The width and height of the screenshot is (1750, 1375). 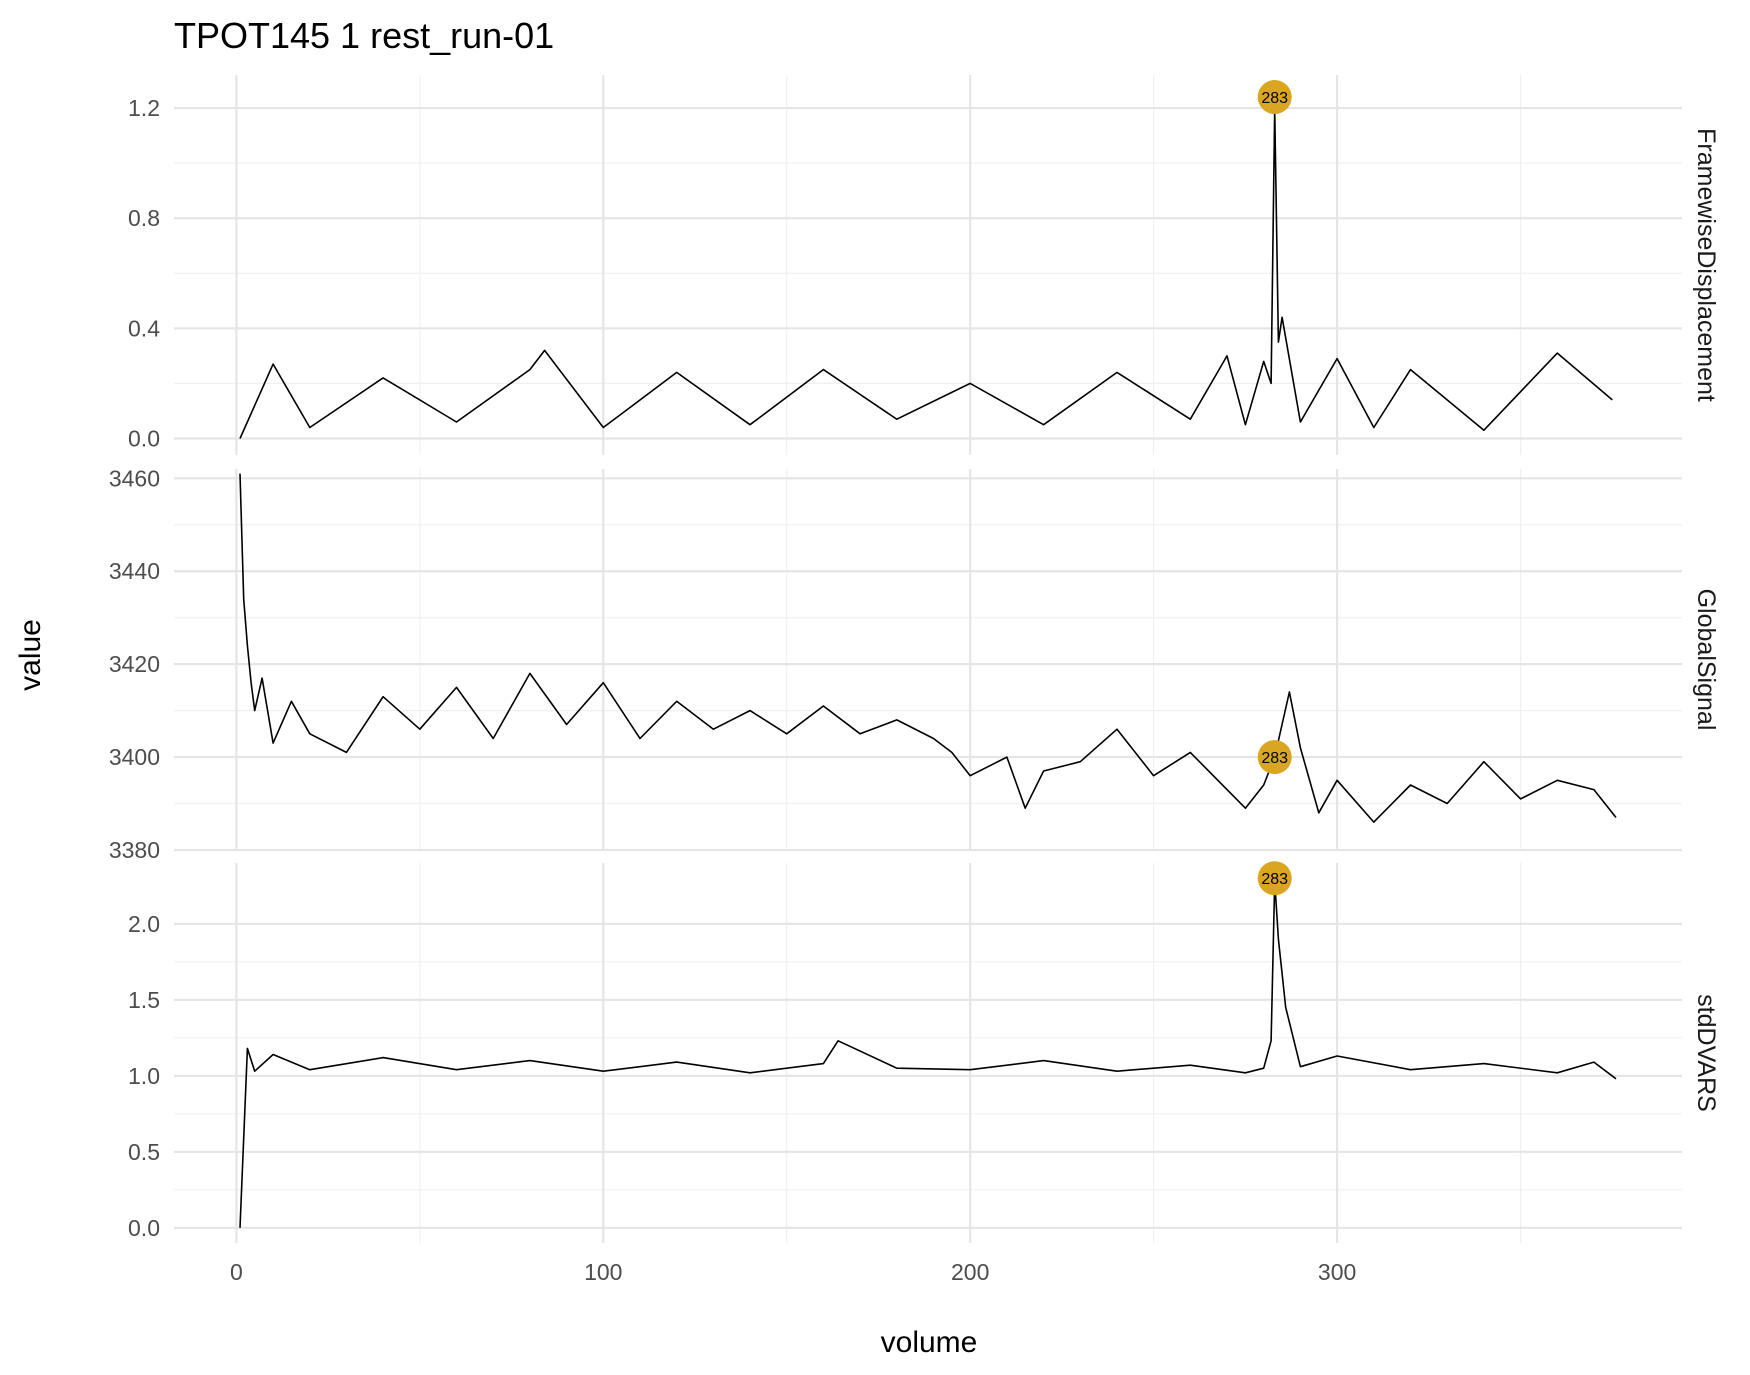 What do you see at coordinates (144, 108) in the screenshot?
I see `y-tick-label: 1.2` at bounding box center [144, 108].